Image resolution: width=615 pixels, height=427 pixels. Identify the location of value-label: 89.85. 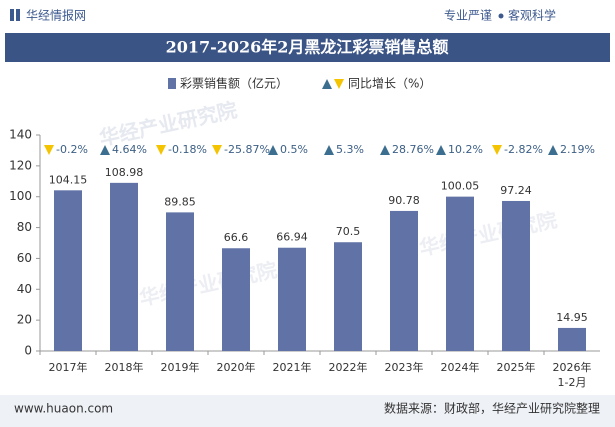
(180, 201).